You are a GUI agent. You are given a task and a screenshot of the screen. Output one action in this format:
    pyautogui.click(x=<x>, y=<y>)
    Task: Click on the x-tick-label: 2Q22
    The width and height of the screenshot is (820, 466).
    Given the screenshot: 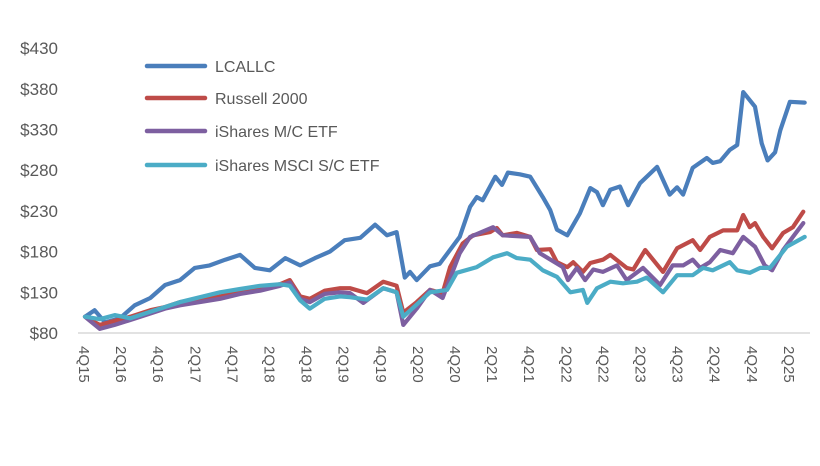 What is the action you would take?
    pyautogui.click(x=565, y=364)
    